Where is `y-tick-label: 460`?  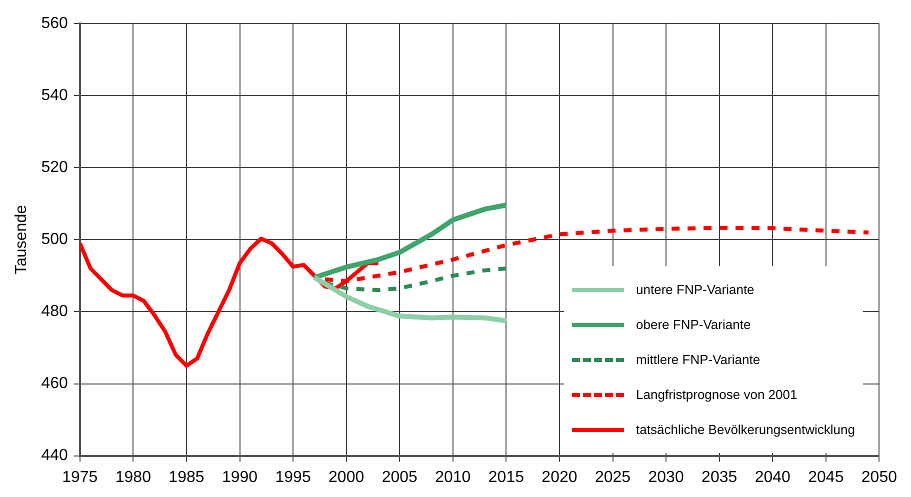
y-tick-label: 460 is located at coordinates (54, 383).